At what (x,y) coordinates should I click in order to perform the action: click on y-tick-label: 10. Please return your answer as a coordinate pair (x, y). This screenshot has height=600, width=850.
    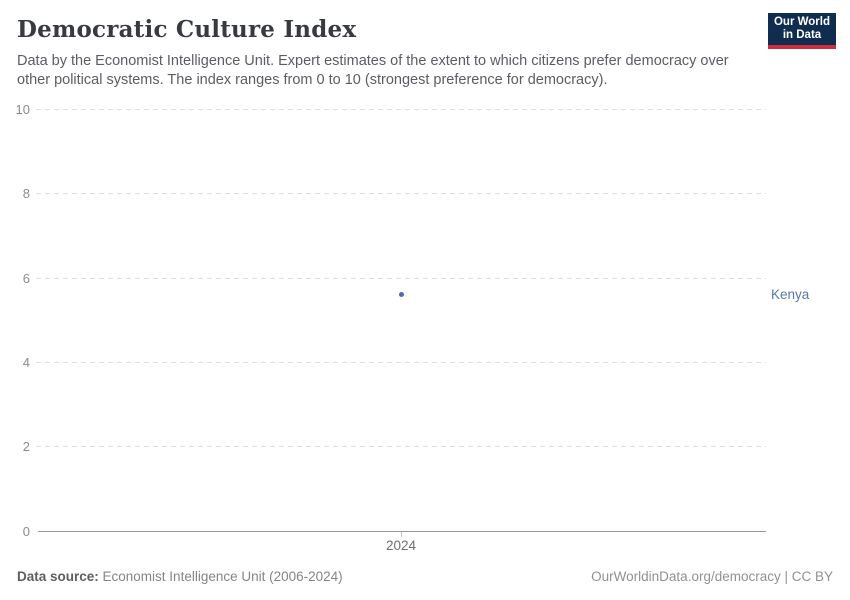
    Looking at the image, I should click on (22, 109).